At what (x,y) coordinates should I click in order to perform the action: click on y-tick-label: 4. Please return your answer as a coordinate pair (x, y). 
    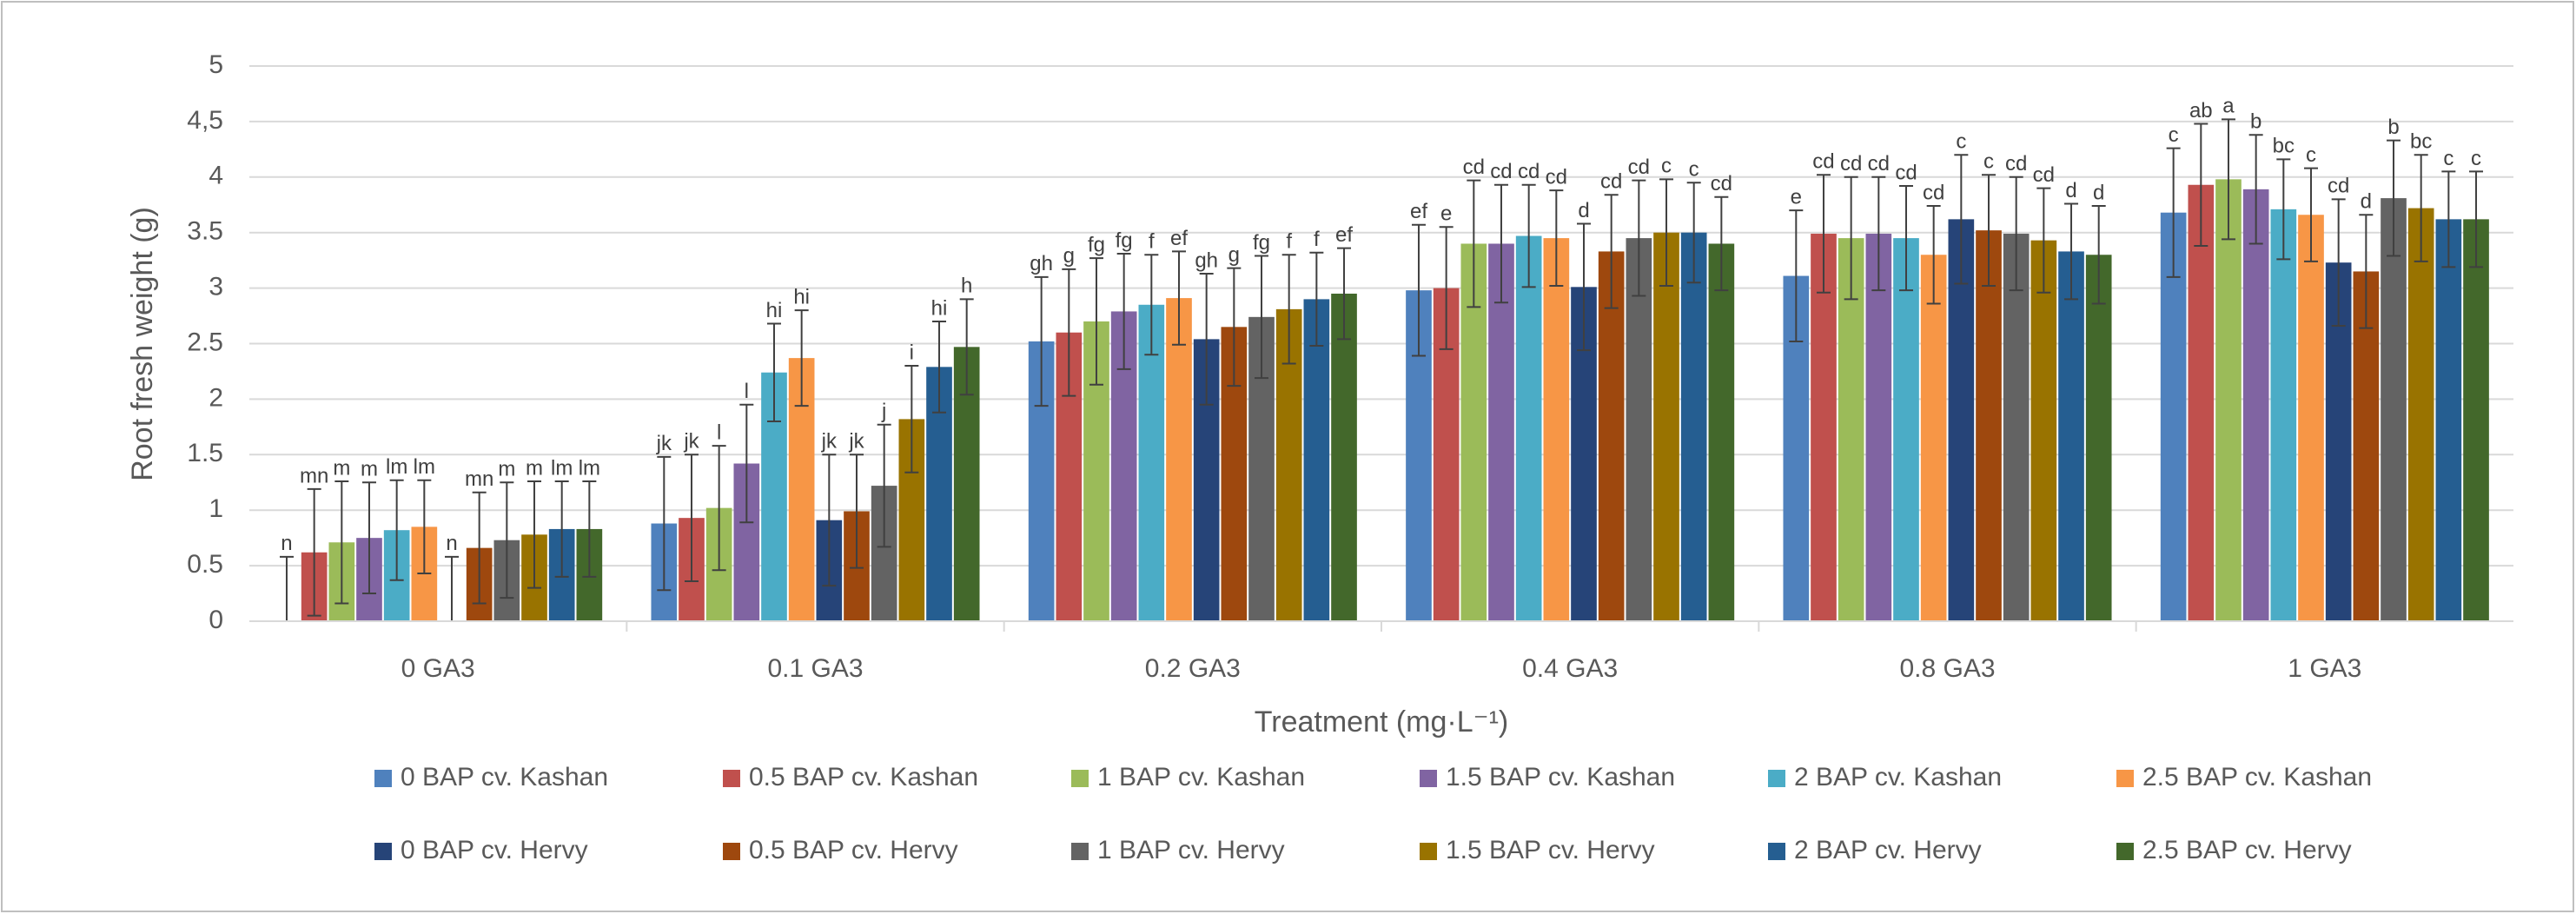
    Looking at the image, I should click on (216, 176).